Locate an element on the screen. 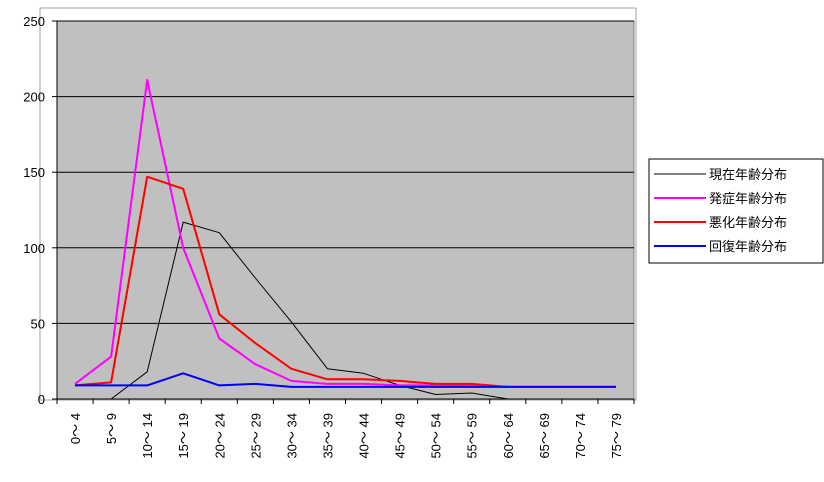 Image resolution: width=824 pixels, height=482 pixels. x-tick-label: 60～ 64 is located at coordinates (508, 436).